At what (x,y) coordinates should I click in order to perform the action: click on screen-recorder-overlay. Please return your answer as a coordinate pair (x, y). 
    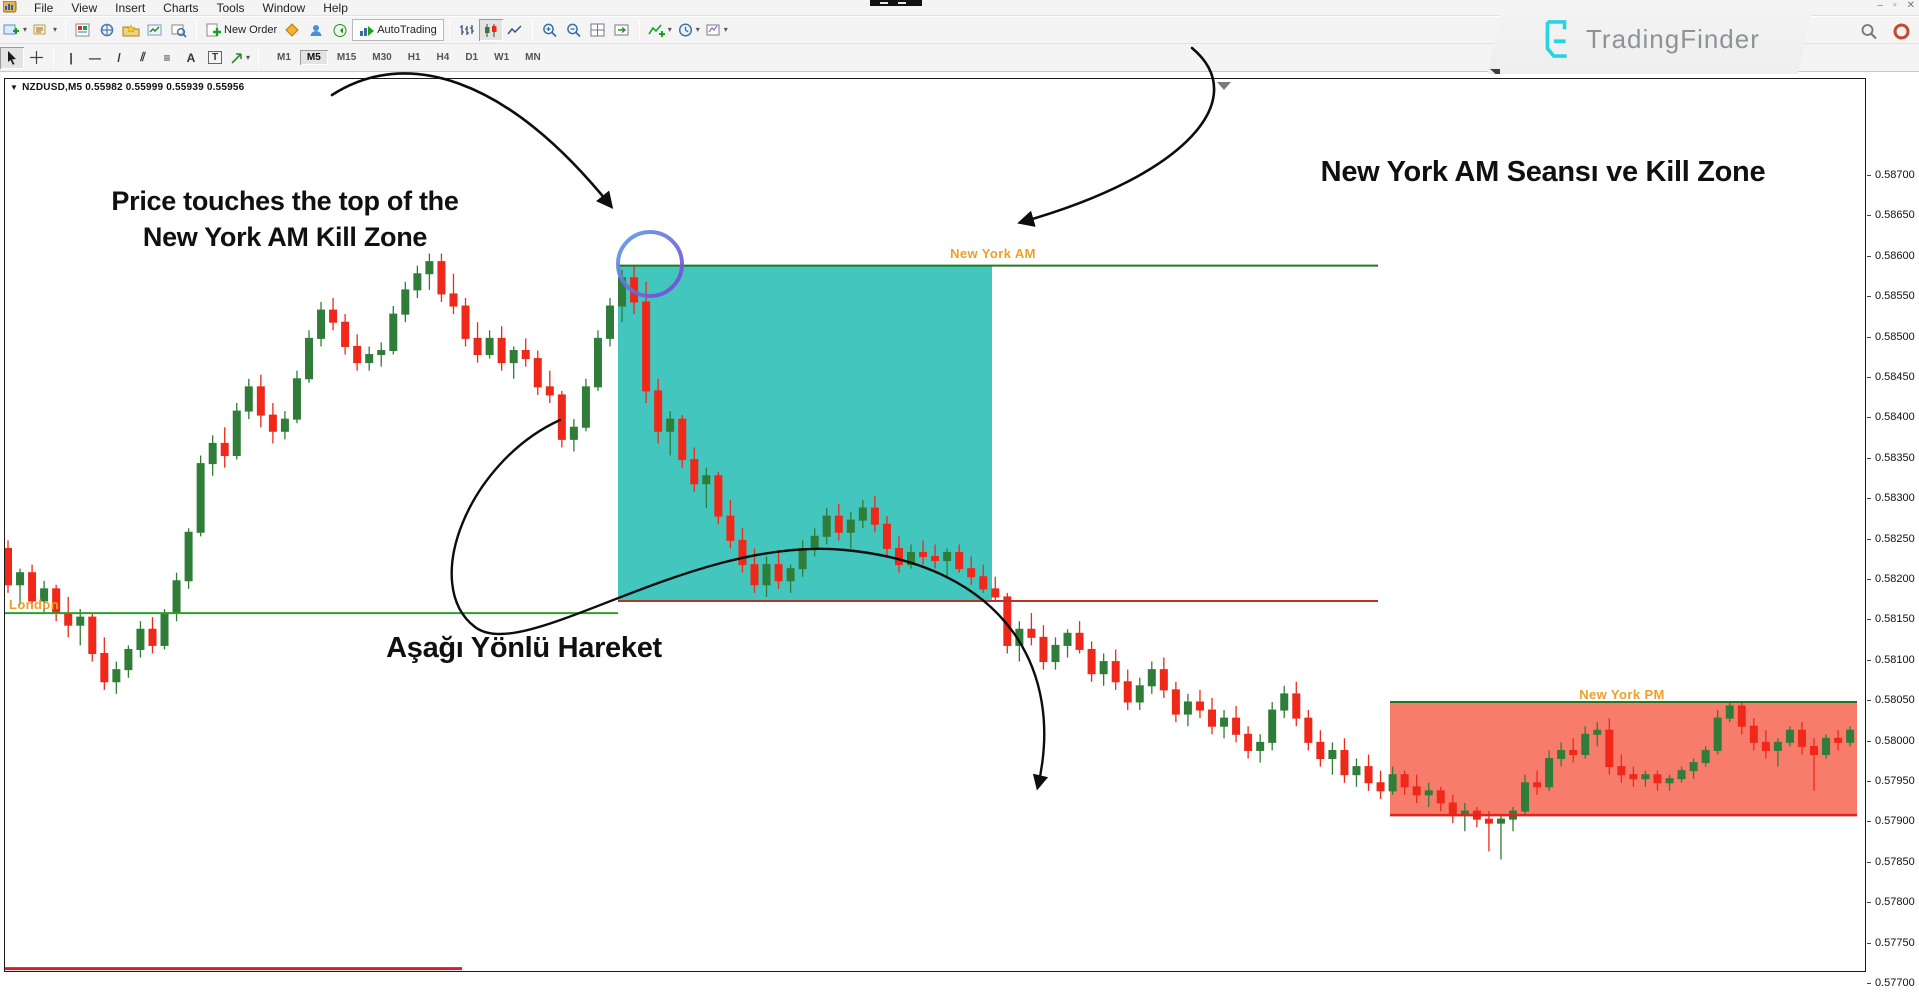
    Looking at the image, I should click on (896, 3).